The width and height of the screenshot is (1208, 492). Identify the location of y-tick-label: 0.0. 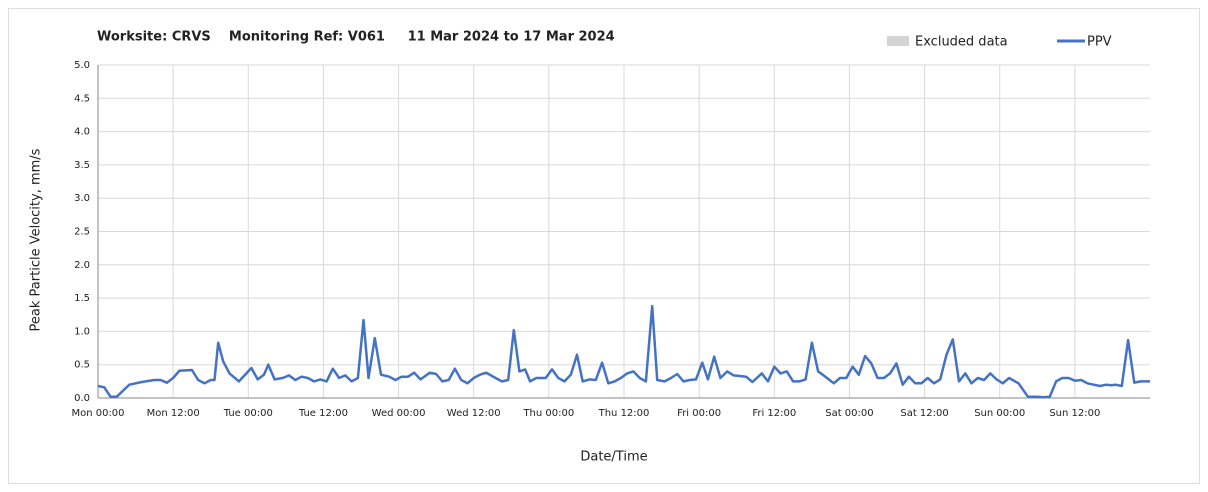
(82, 398).